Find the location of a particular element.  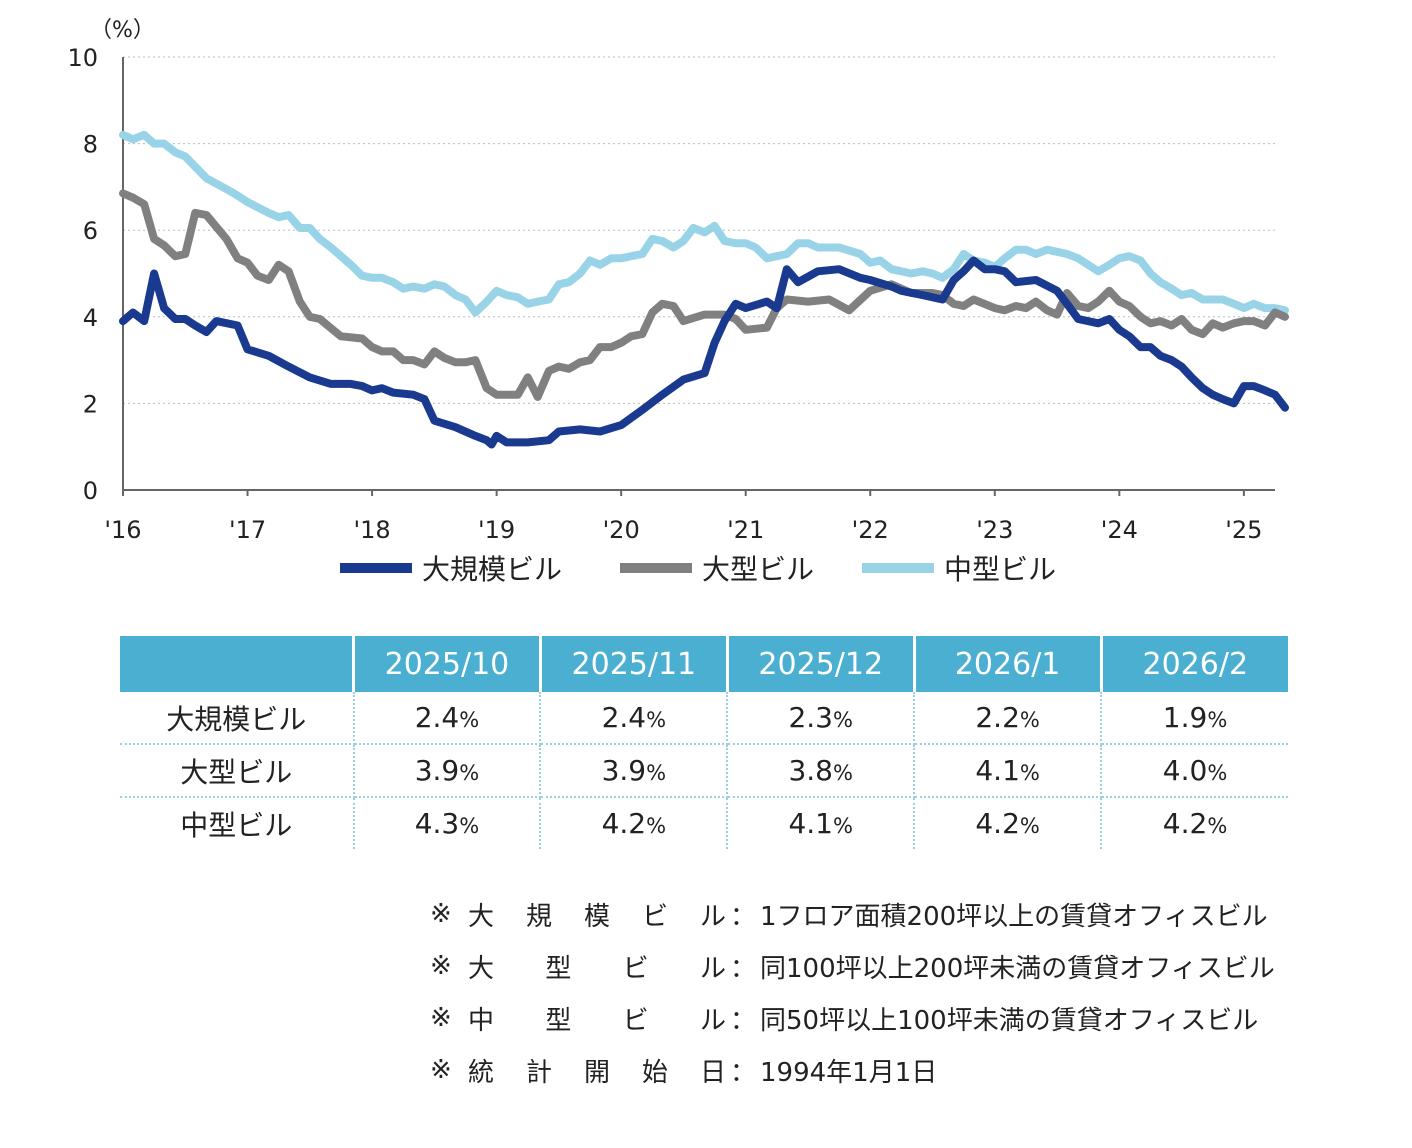

table-cell: 4.3% is located at coordinates (447, 823).